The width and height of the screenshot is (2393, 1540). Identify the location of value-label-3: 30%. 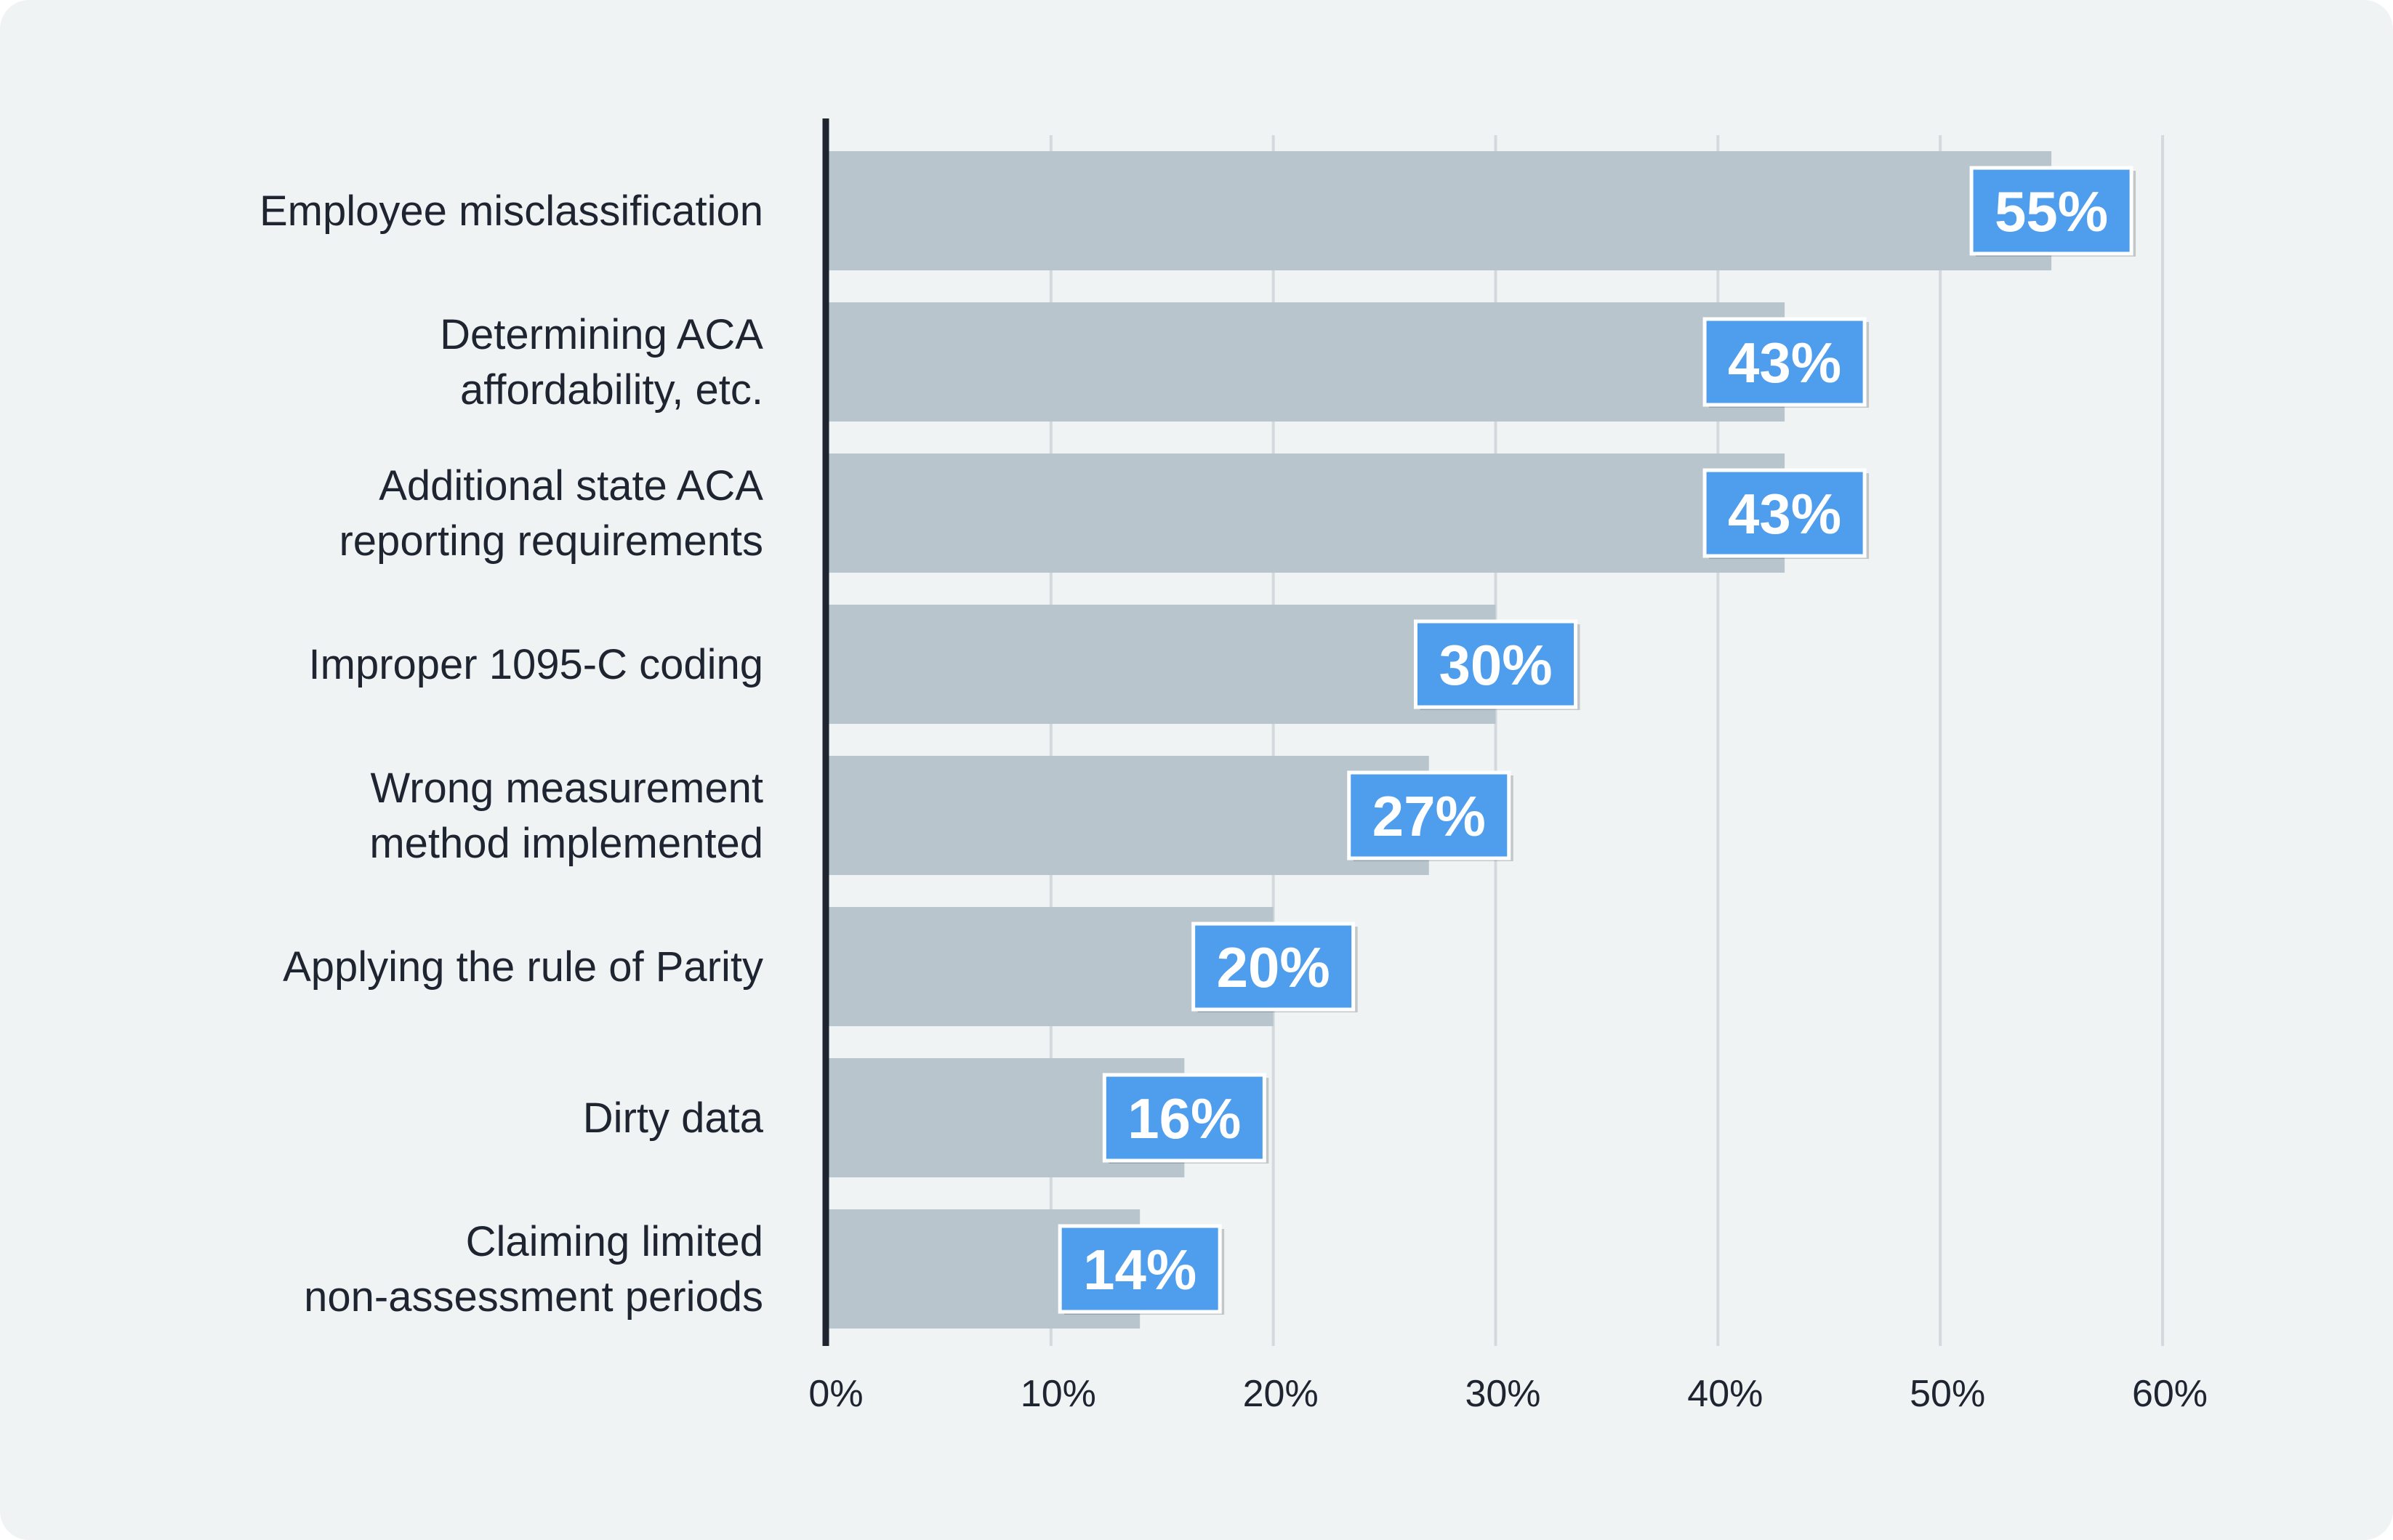
(1495, 665).